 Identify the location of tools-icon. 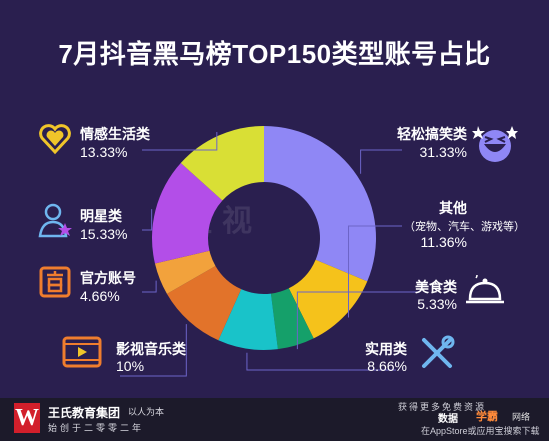
(438, 351).